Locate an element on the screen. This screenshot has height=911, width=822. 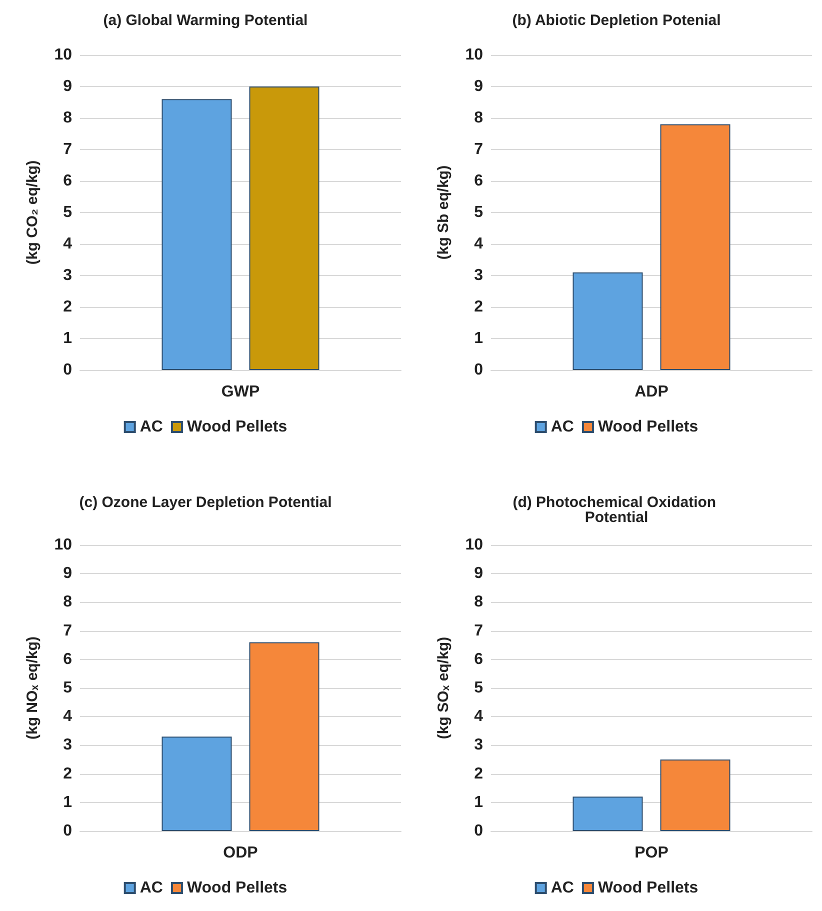
chart-title: (d) Photochemical Oxidation Potential is located at coordinates (616, 510).